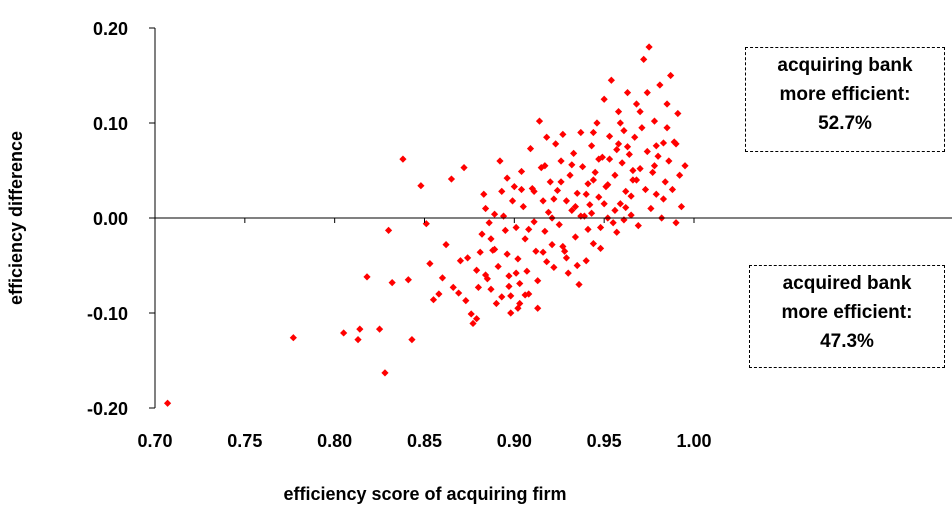 This screenshot has height=509, width=952. Describe the element at coordinates (847, 283) in the screenshot. I see `annotation-line: acquired bank` at that location.